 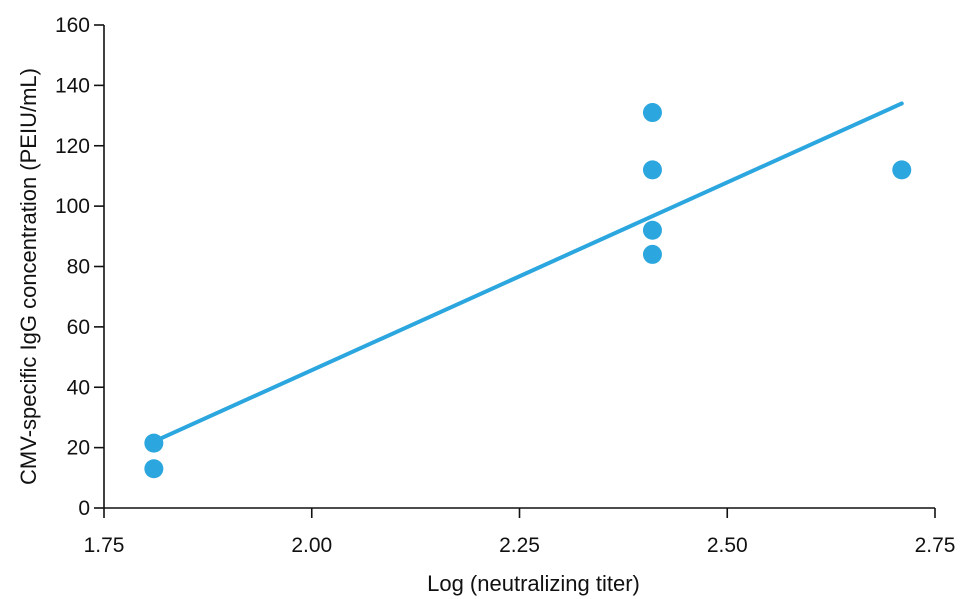 What do you see at coordinates (104, 545) in the screenshot?
I see `x-tick-label: 1.75` at bounding box center [104, 545].